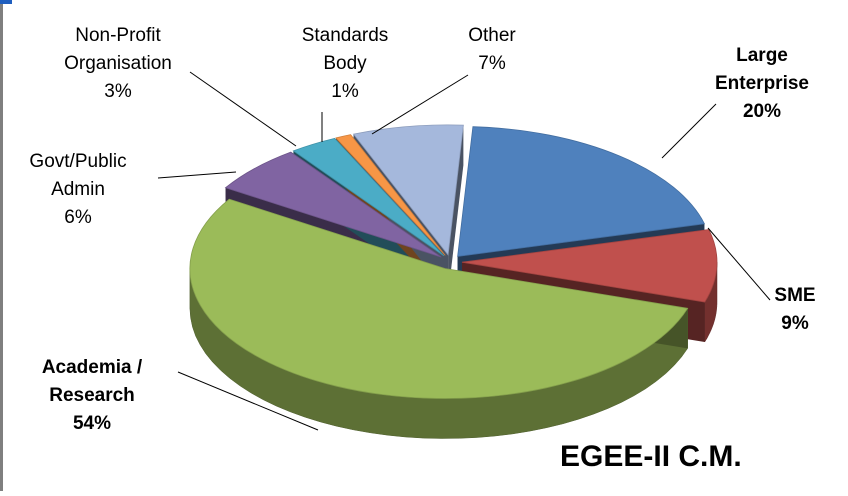  Describe the element at coordinates (78, 217) in the screenshot. I see `value-label: 6%` at that location.